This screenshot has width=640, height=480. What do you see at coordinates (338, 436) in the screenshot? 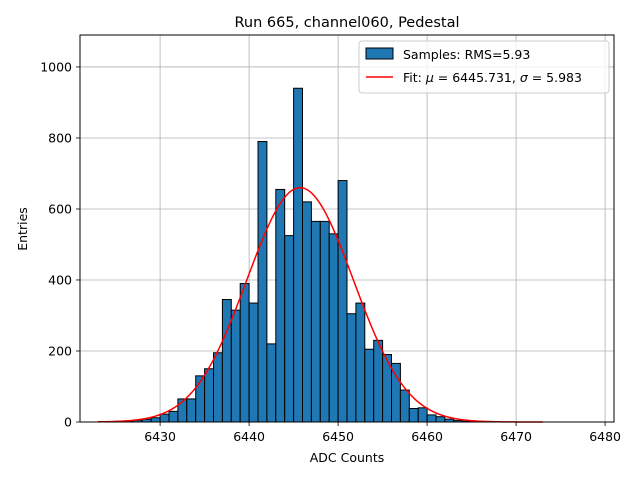
I see `x-tick-label: 6450` at bounding box center [338, 436].